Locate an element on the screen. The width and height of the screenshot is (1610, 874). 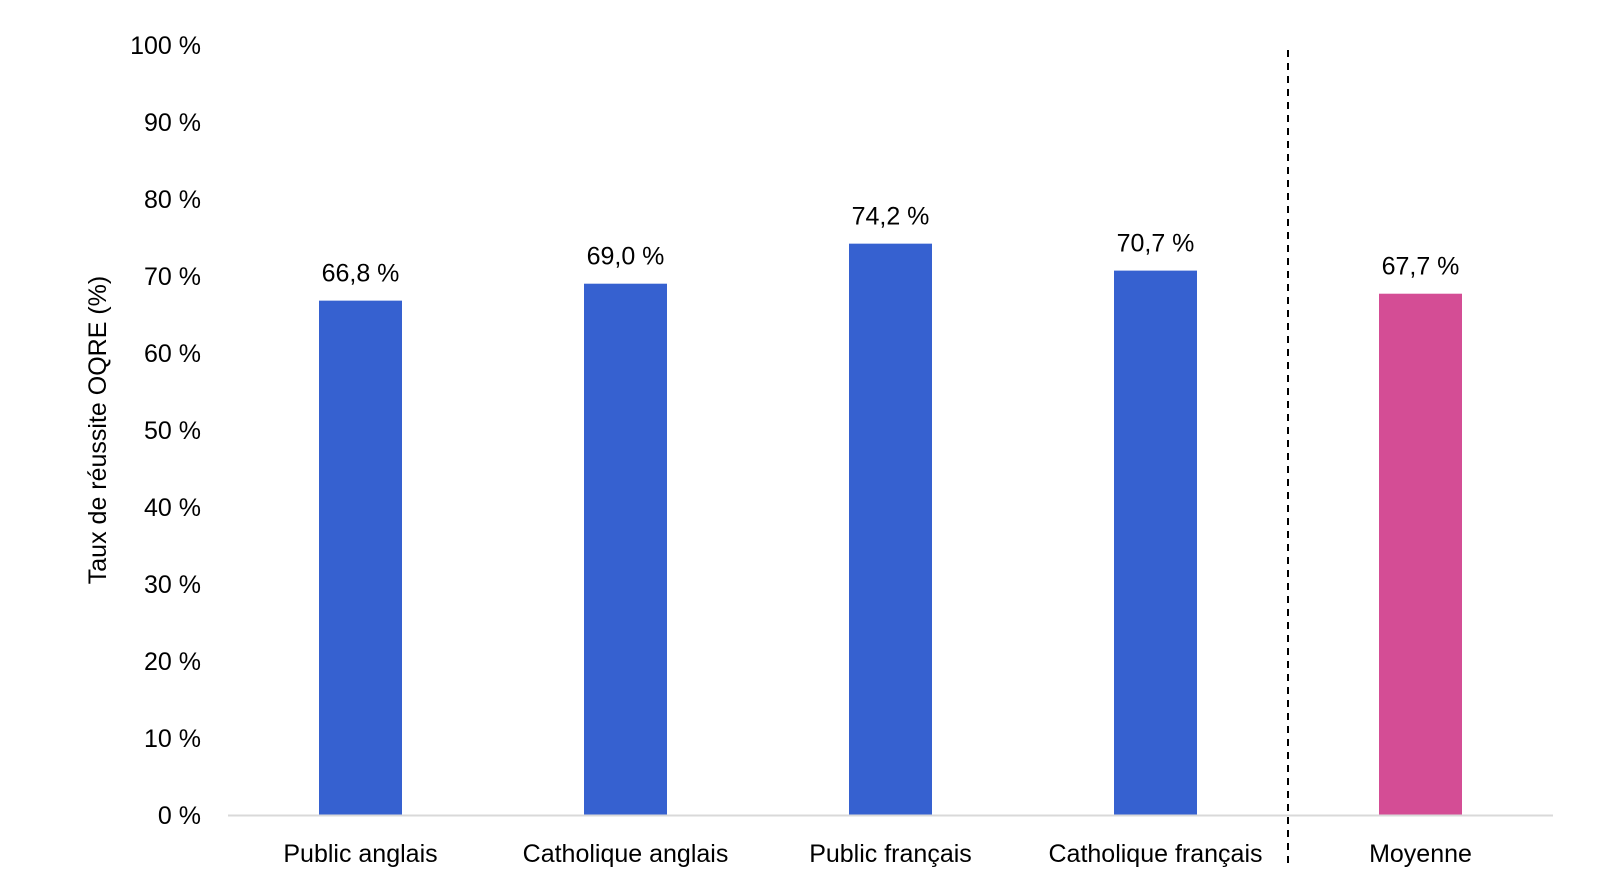
y-tick-label: 40 % is located at coordinates (172, 508).